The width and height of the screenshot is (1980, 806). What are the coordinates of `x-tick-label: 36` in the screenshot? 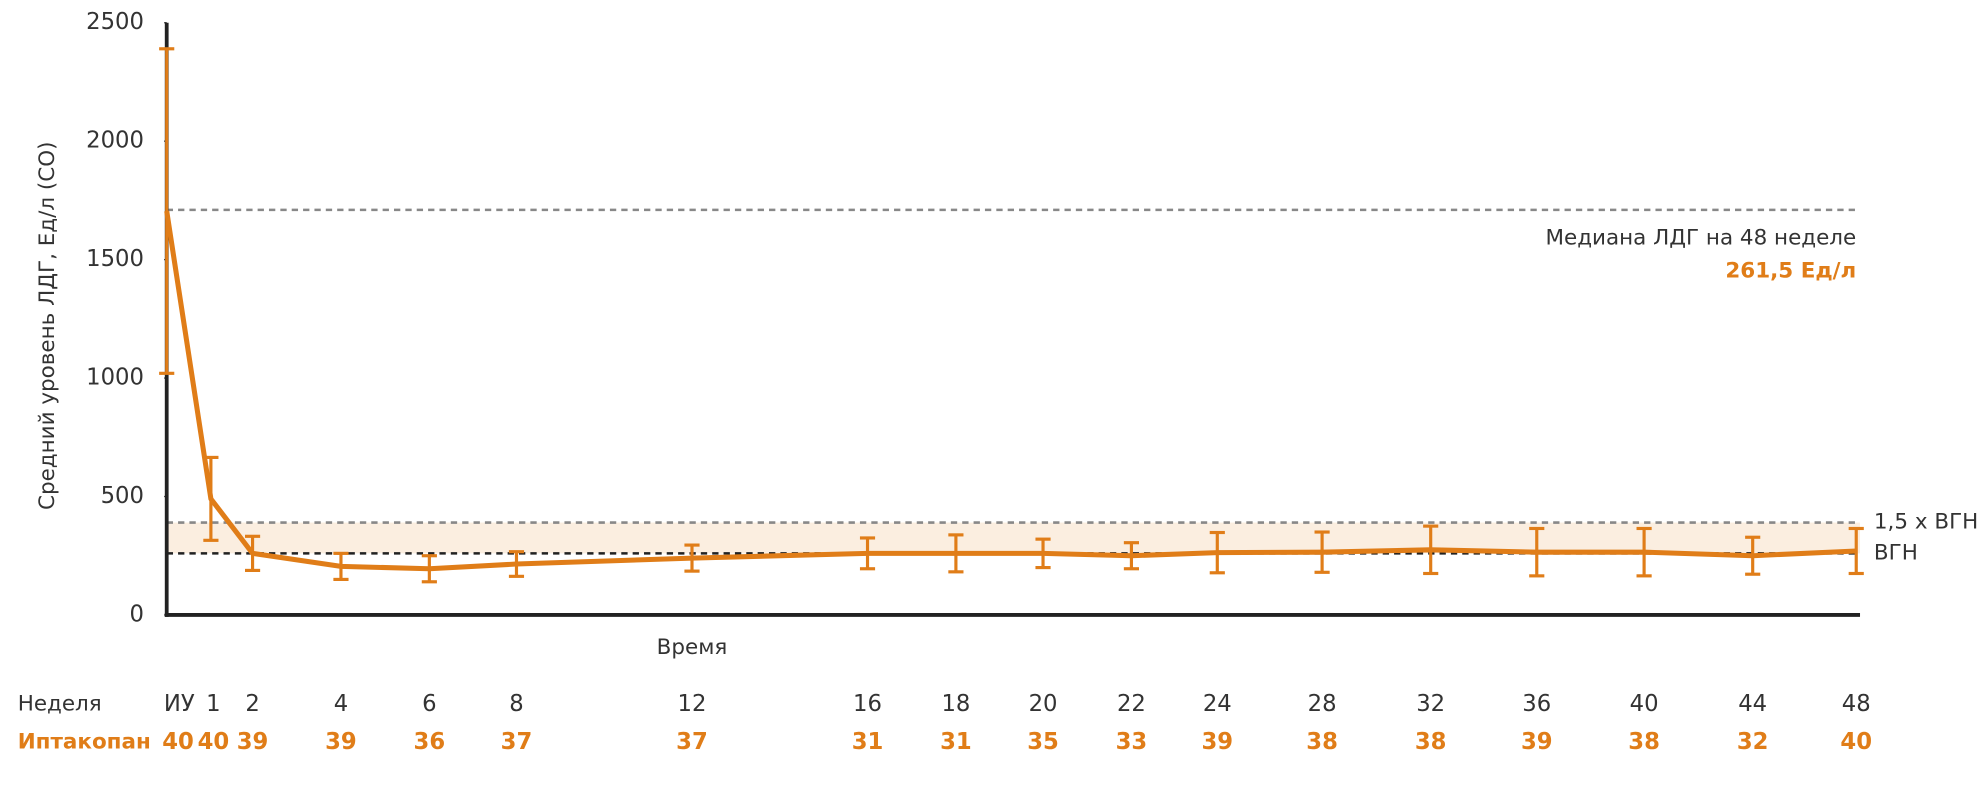 It's located at (1536, 704).